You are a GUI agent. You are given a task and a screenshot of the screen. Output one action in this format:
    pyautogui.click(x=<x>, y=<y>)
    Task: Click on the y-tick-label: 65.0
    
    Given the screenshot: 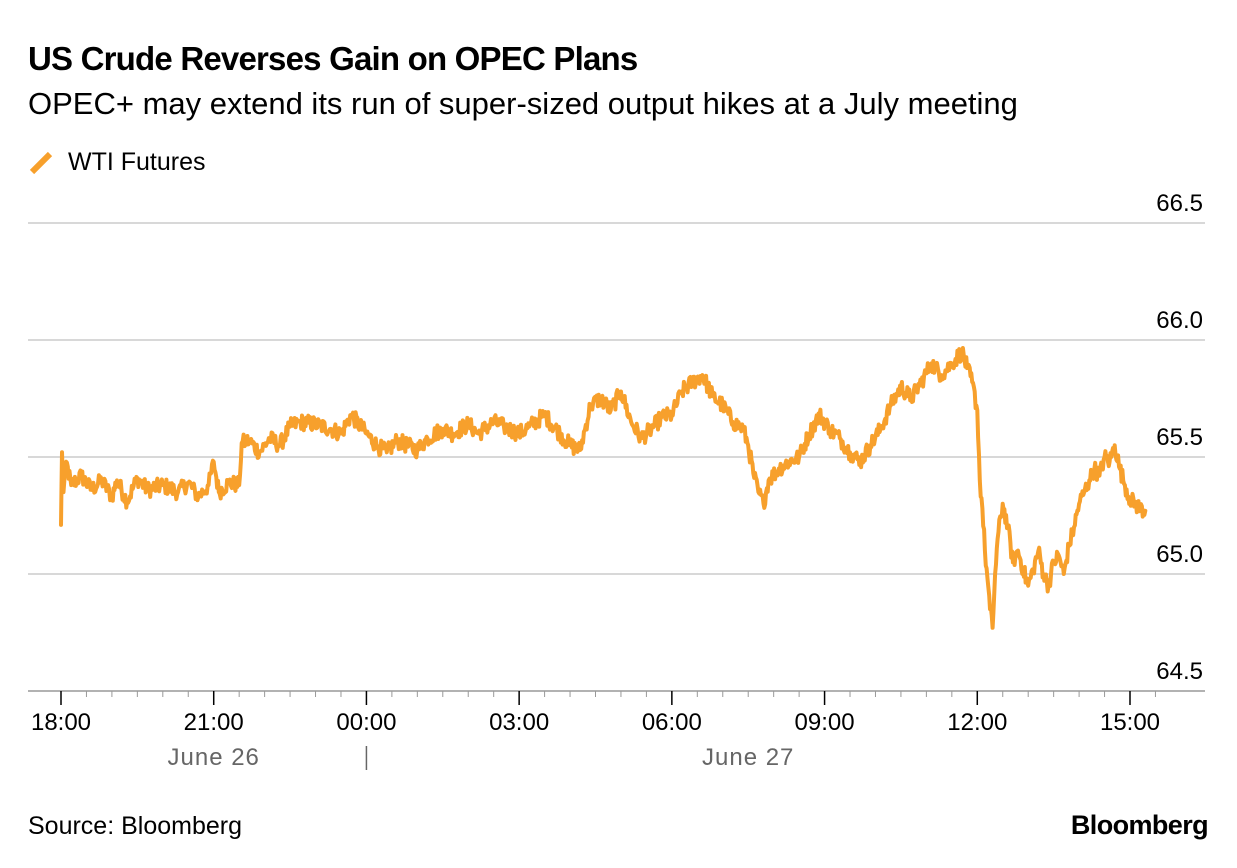 What is the action you would take?
    pyautogui.click(x=1179, y=554)
    